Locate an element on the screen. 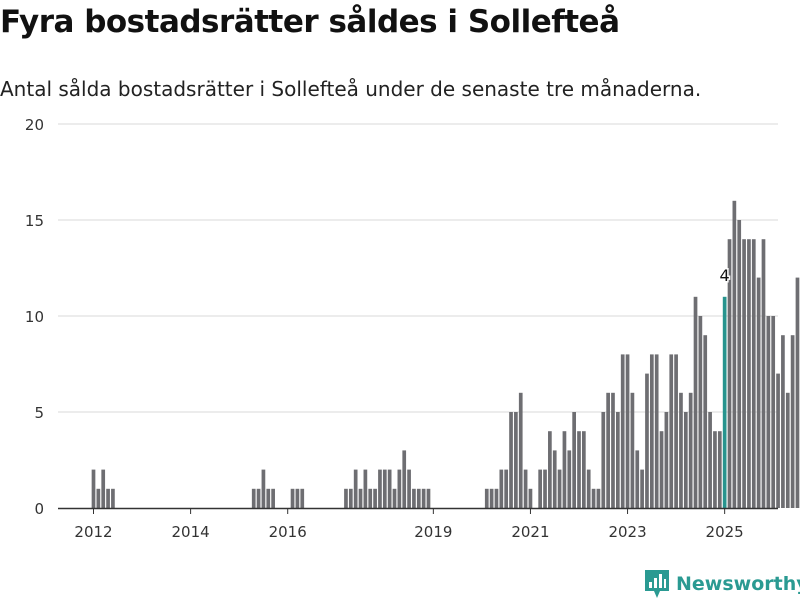  x-tick-label: 2021 is located at coordinates (530, 532).